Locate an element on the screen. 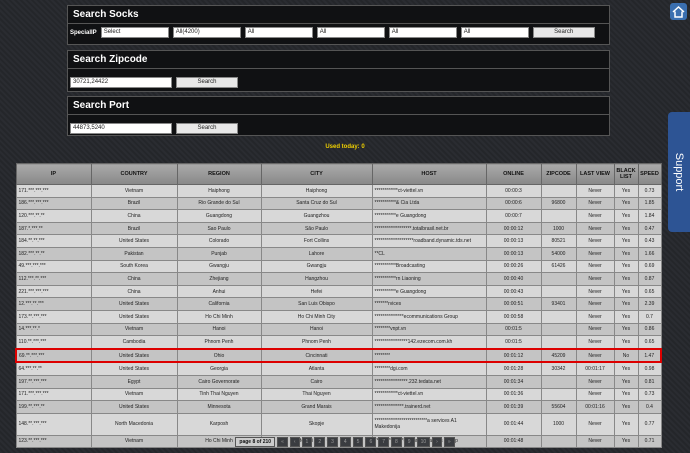  cell: 00:01:34 is located at coordinates (513, 381).